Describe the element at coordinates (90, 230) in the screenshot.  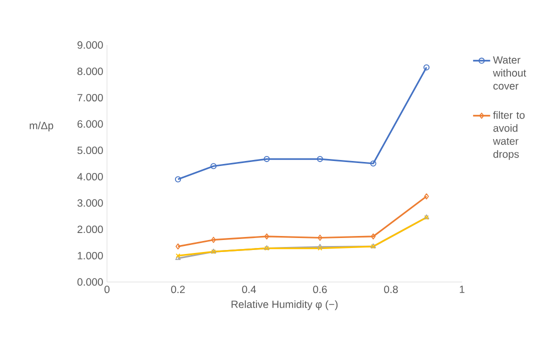
I see `y-tick-label: 2.000` at that location.